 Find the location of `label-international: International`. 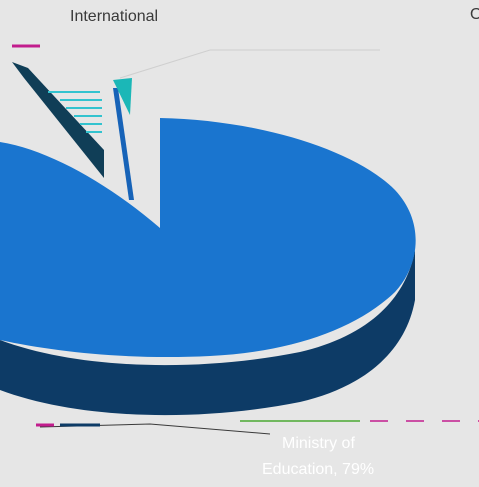

label-international: International is located at coordinates (114, 16).